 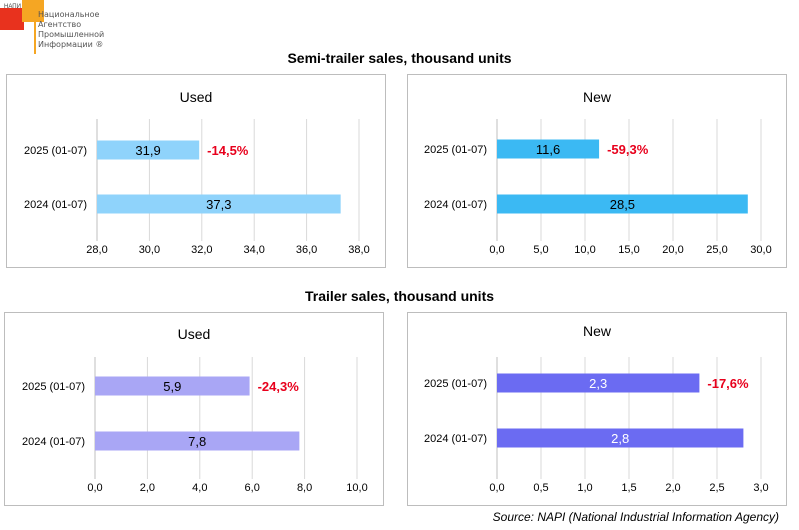 I want to click on bar-value-label: 2,3, so click(x=598, y=383).